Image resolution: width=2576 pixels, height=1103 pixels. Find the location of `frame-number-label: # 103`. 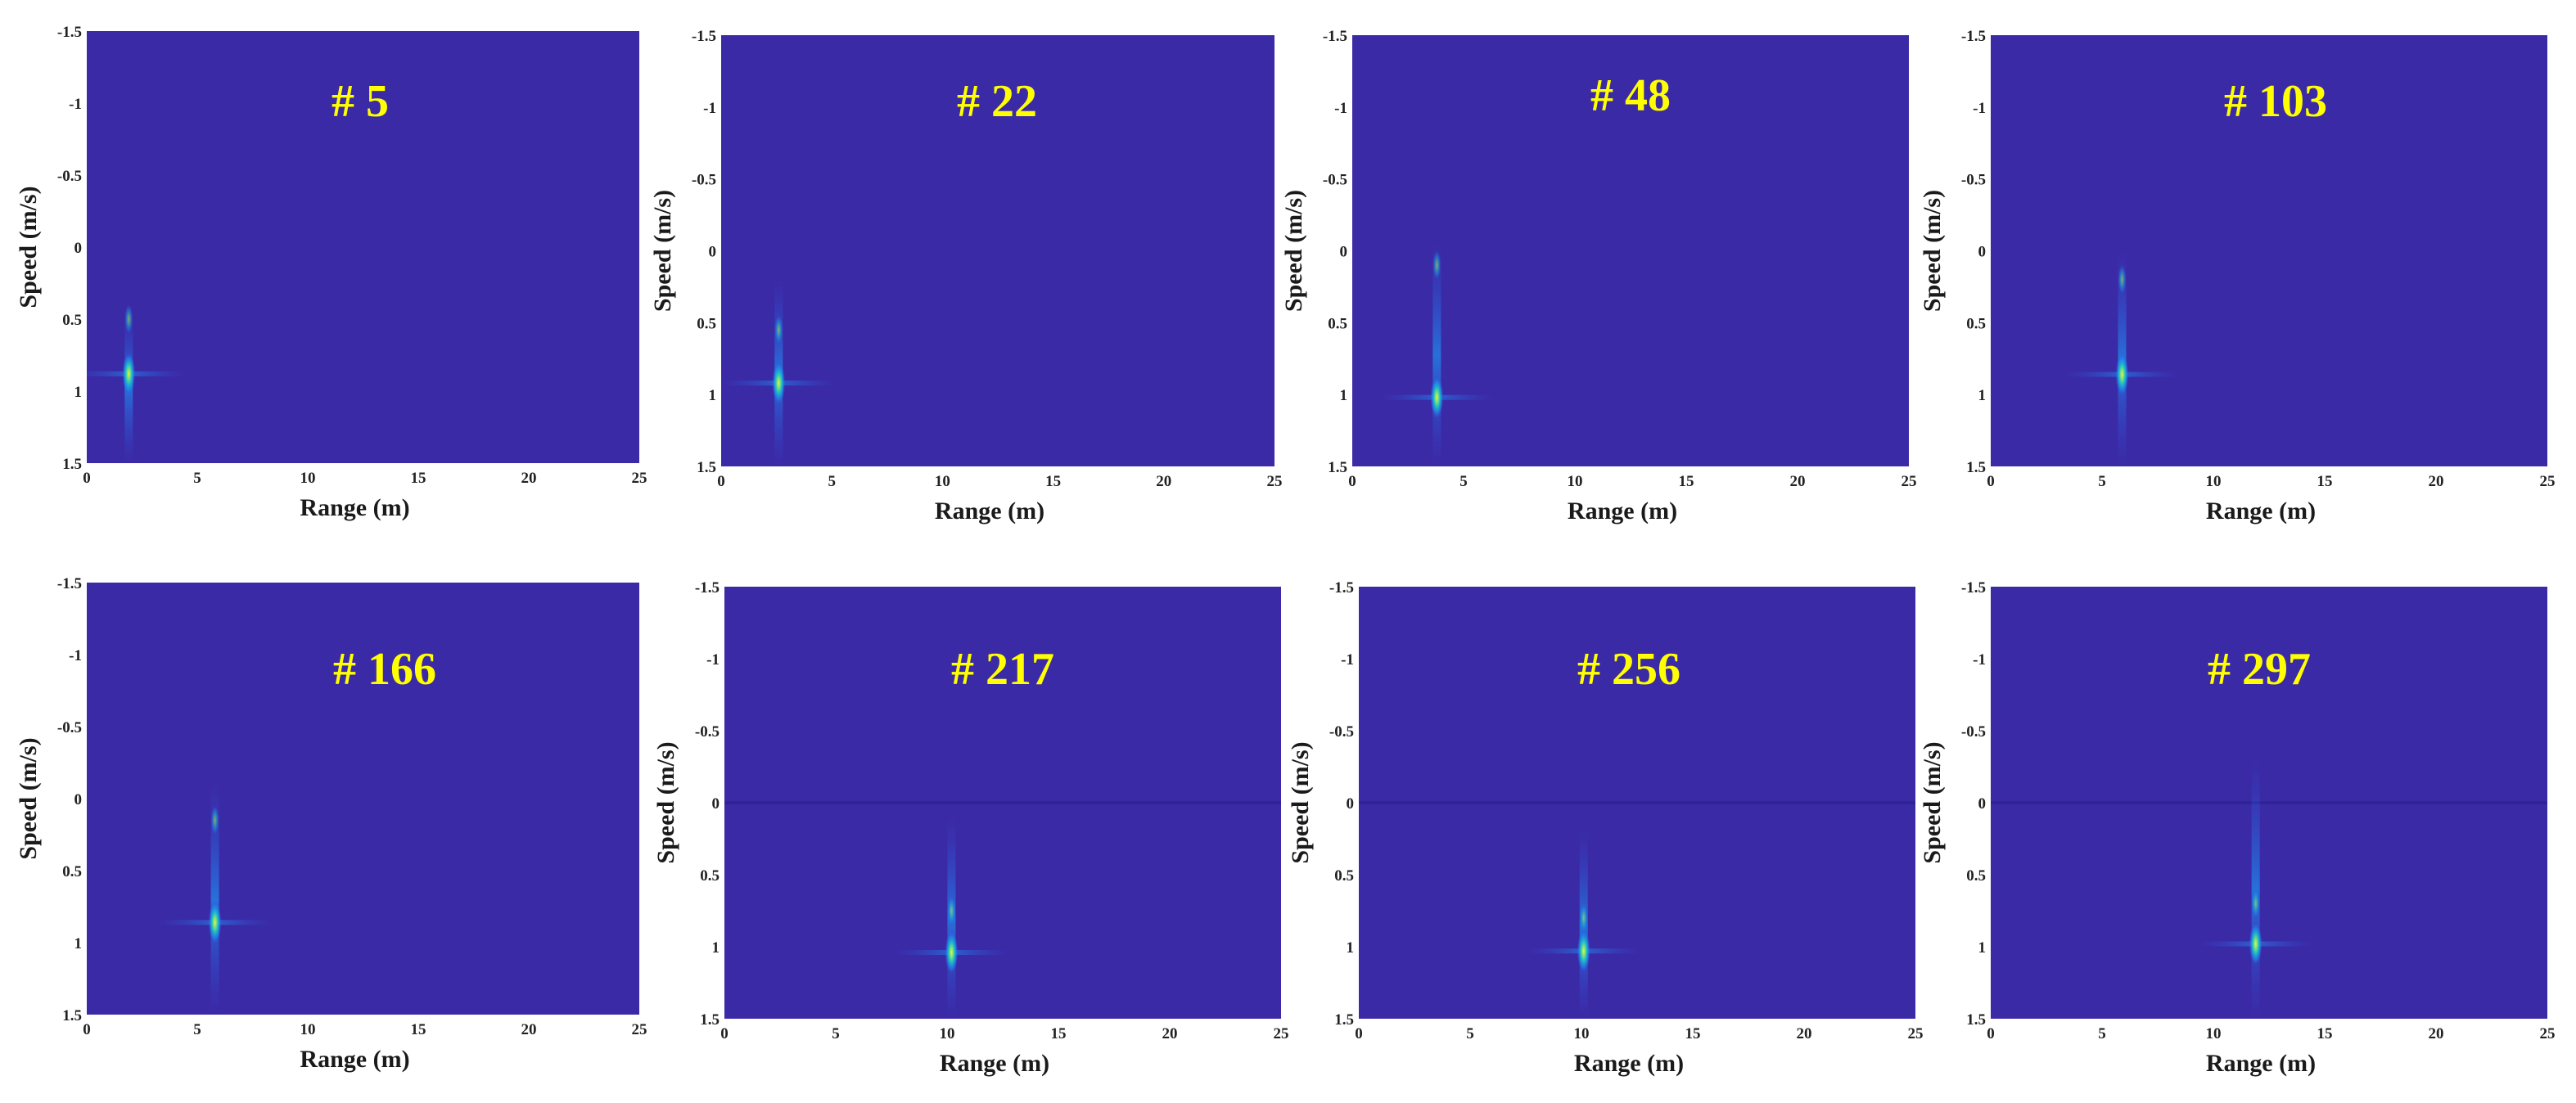

frame-number-label: # 103 is located at coordinates (2275, 101).